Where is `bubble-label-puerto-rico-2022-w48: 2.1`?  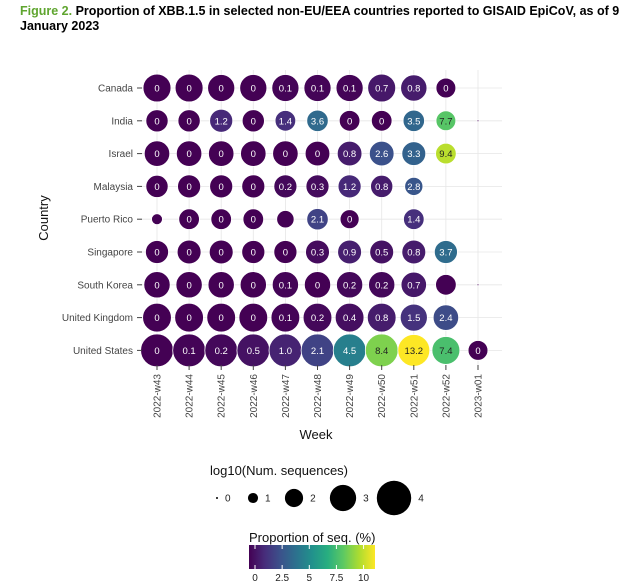
bubble-label-puerto-rico-2022-w48: 2.1 is located at coordinates (317, 220).